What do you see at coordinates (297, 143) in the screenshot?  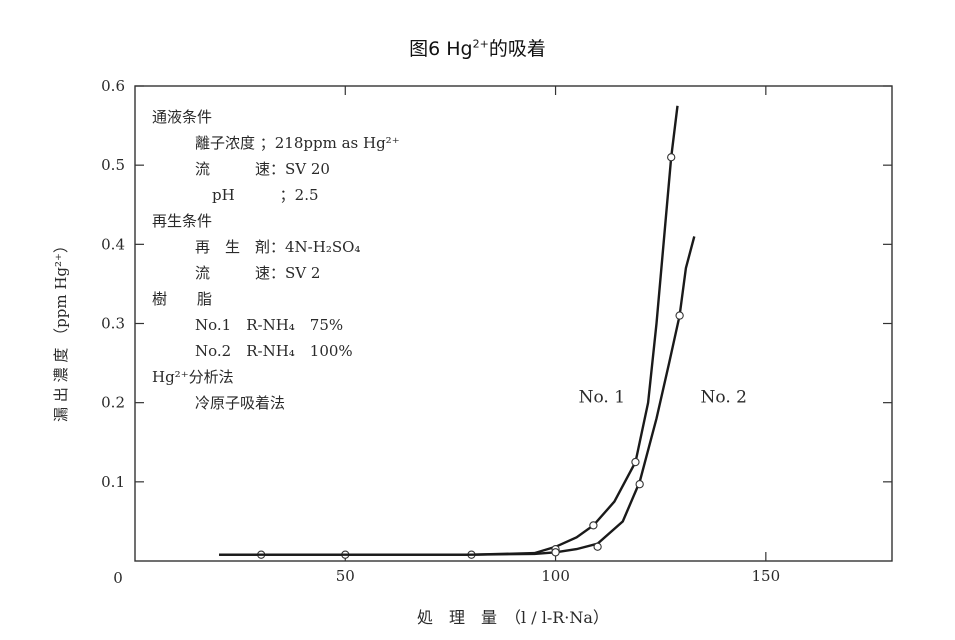 I see `annotation-line: 離子浓度 ；218ppm as Hg²⁺` at bounding box center [297, 143].